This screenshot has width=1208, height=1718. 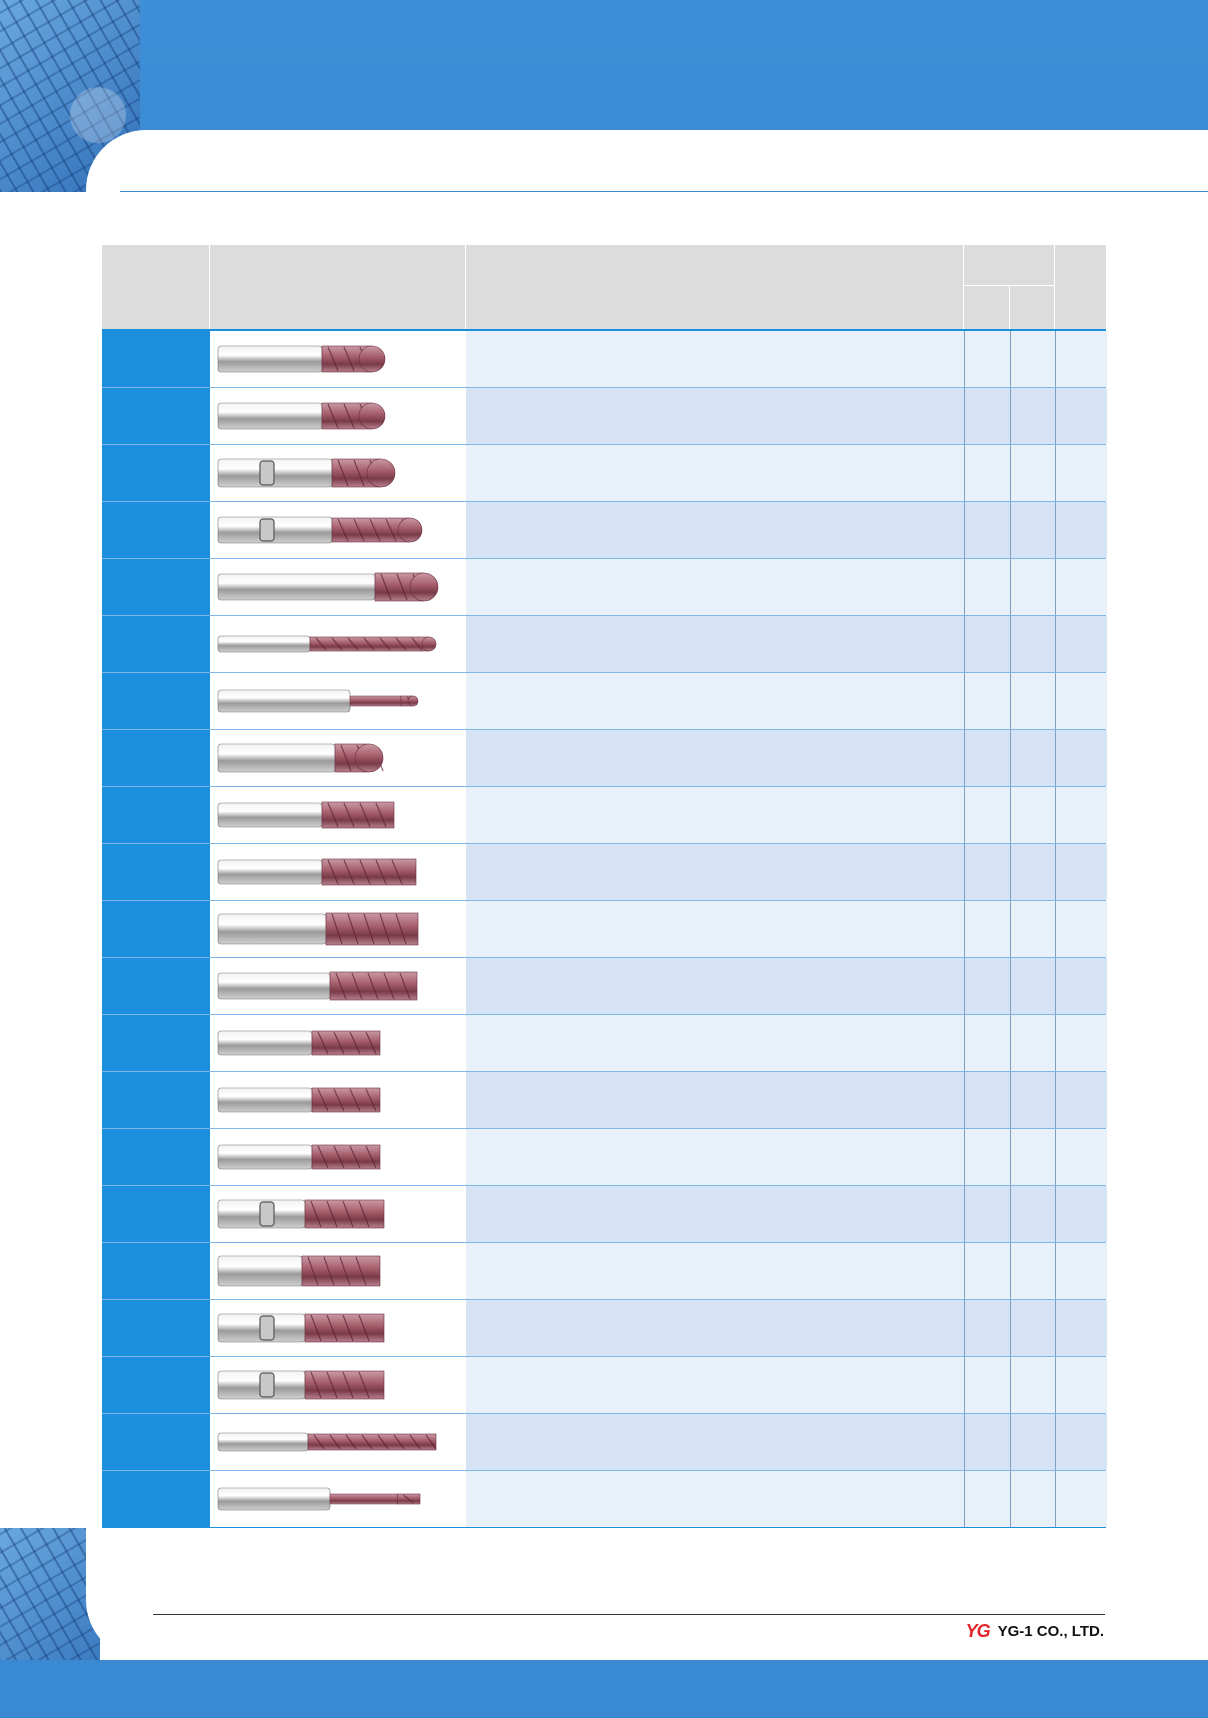 What do you see at coordinates (647, 161) in the screenshot?
I see `header-title-area` at bounding box center [647, 161].